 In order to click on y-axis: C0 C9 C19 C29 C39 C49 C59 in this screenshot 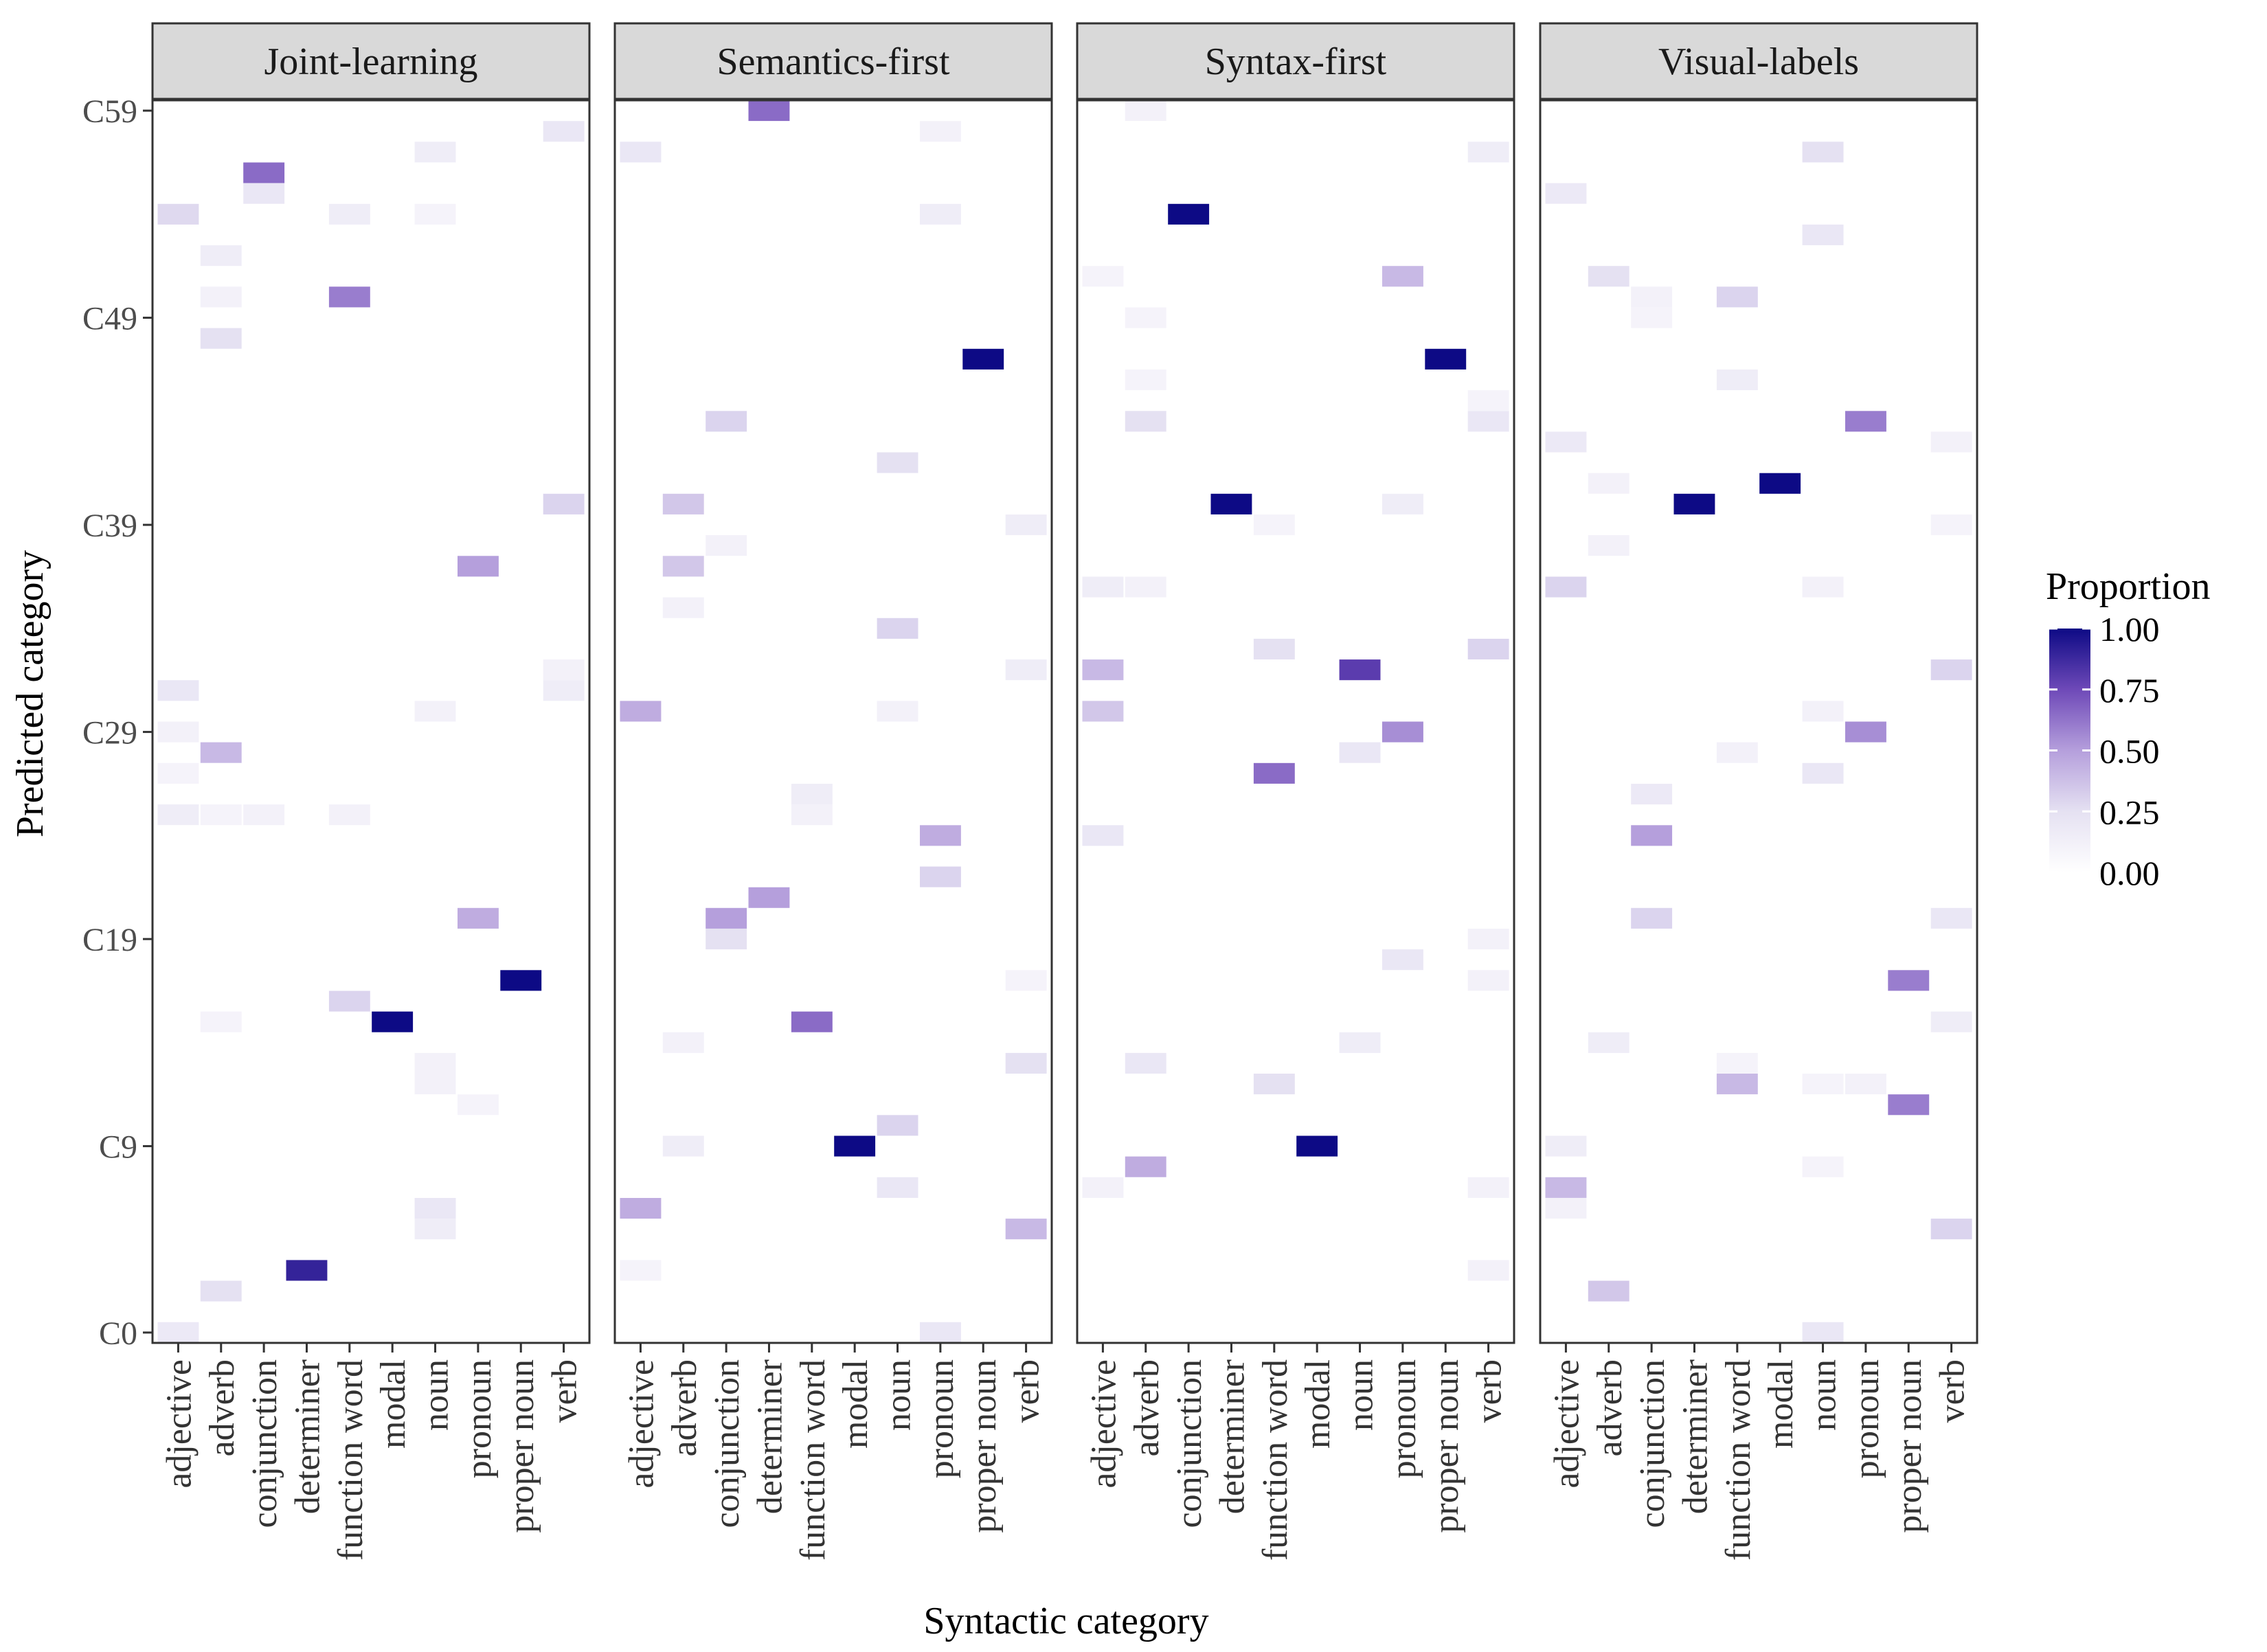, I will do `click(118, 722)`.